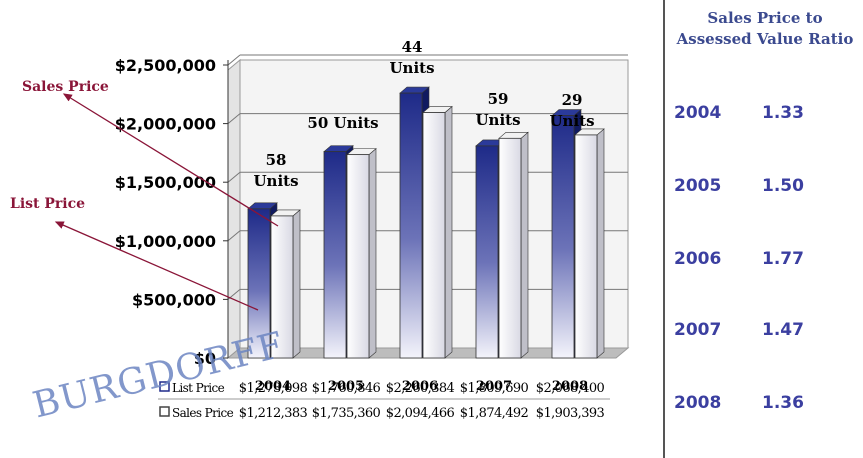  I want to click on unit-label: 29, so click(572, 100).